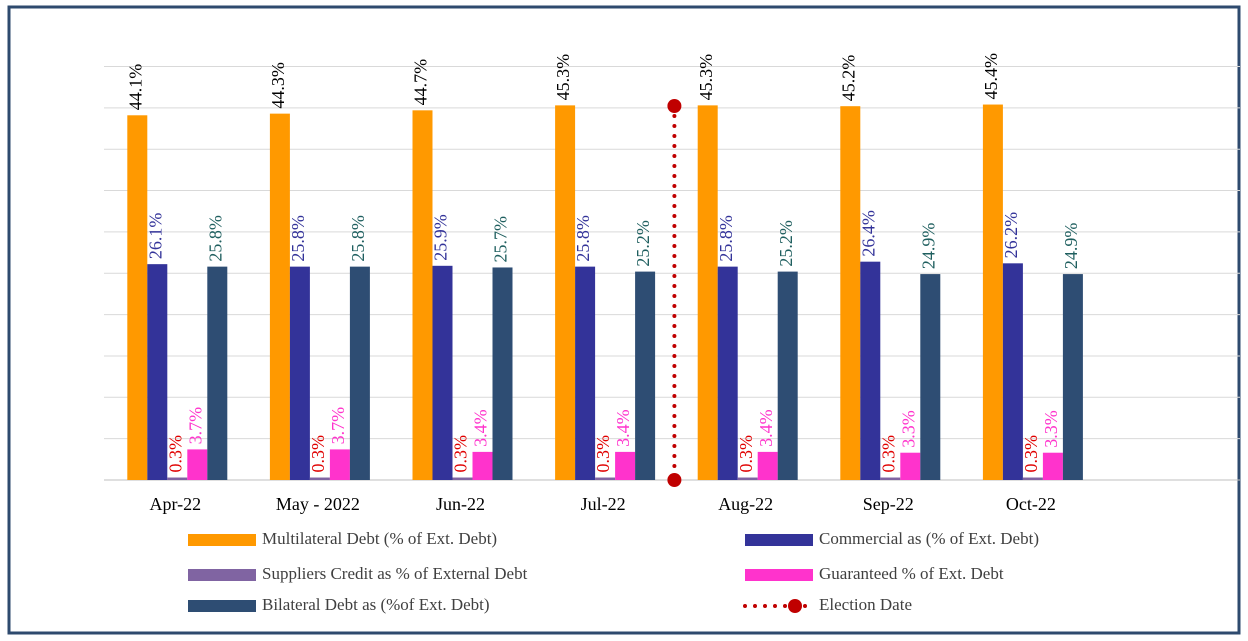 The image size is (1248, 641). What do you see at coordinates (155, 236) in the screenshot?
I see `value-label: 26.1%` at bounding box center [155, 236].